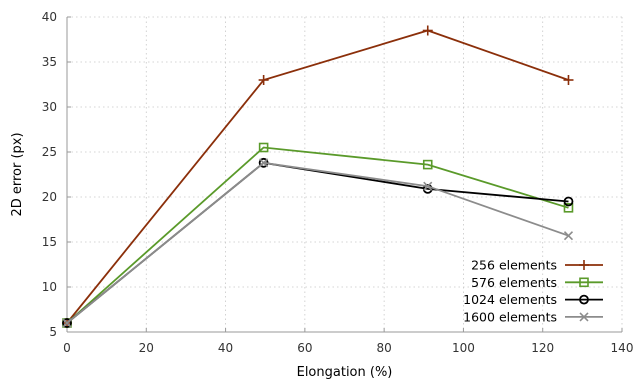  What do you see at coordinates (622, 348) in the screenshot?
I see `x-tick-label: 140` at bounding box center [622, 348].